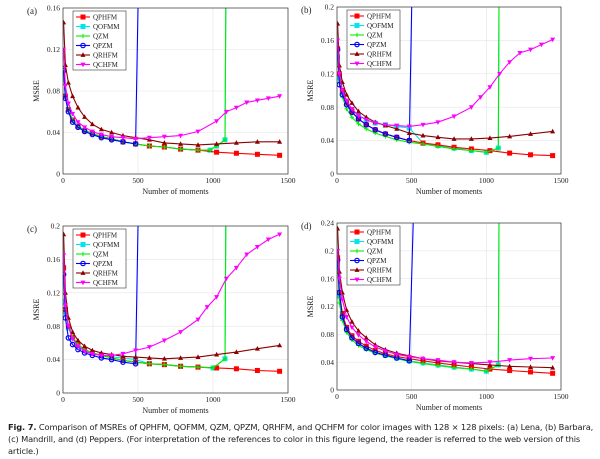 This screenshot has width=600, height=459. What do you see at coordinates (306, 226) in the screenshot?
I see `panel-label: (d)` at bounding box center [306, 226].